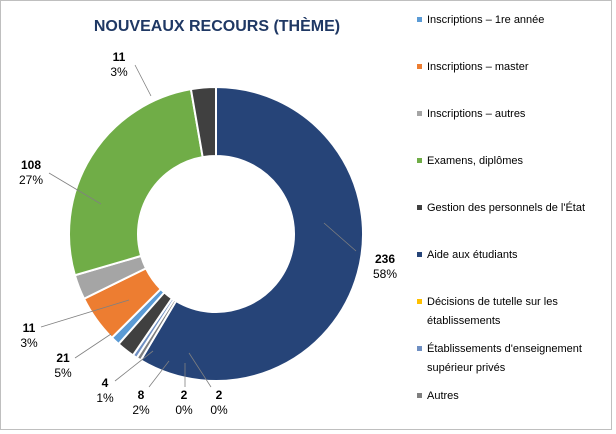 Image resolution: width=616 pixels, height=434 pixels. What do you see at coordinates (385, 259) in the screenshot?
I see `data-label-value: 236` at bounding box center [385, 259].